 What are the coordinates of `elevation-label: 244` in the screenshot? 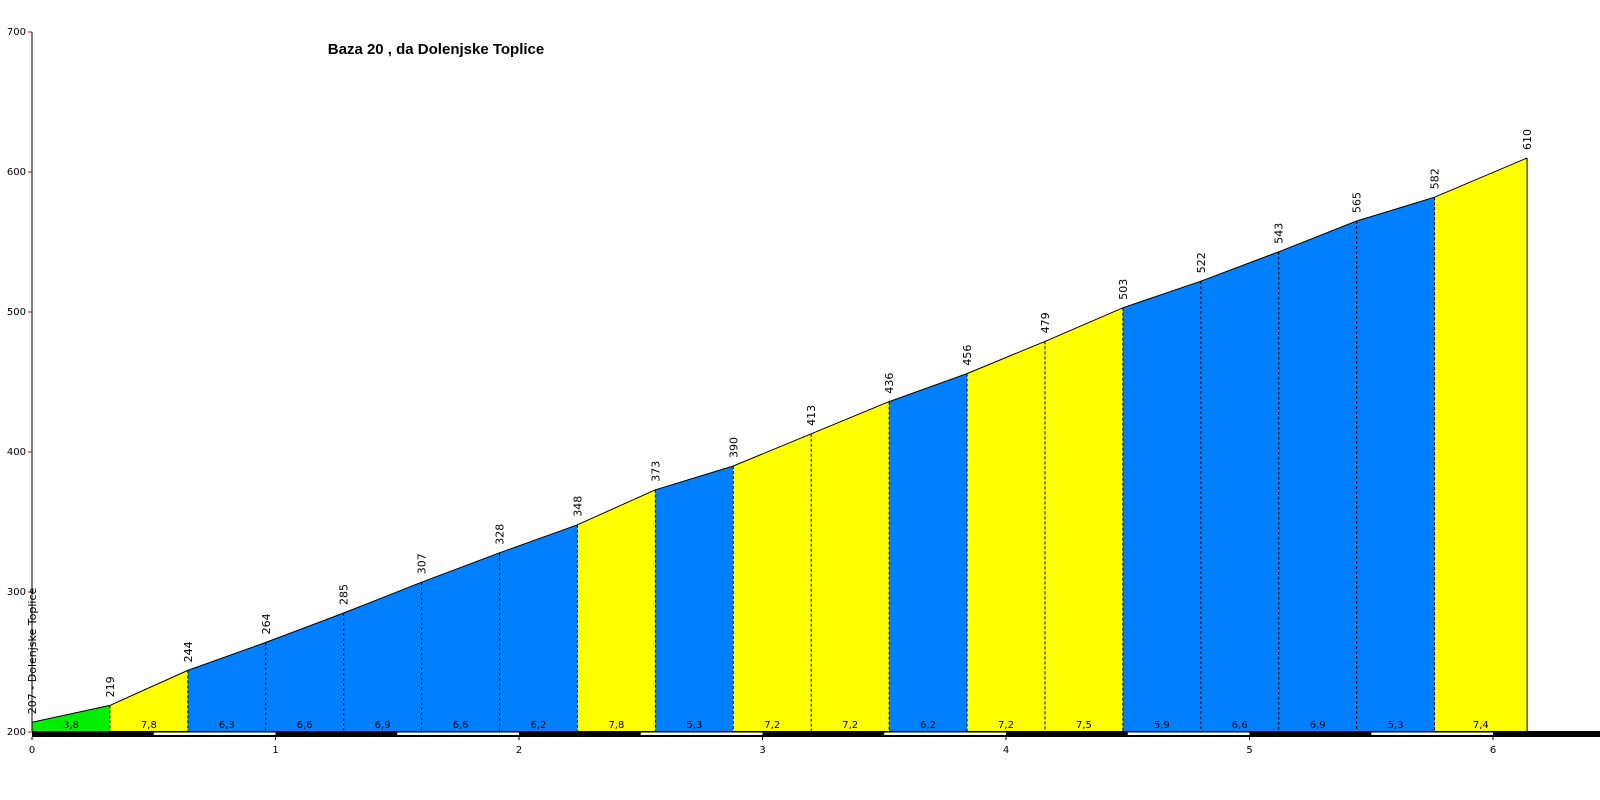 It's located at (188, 651).